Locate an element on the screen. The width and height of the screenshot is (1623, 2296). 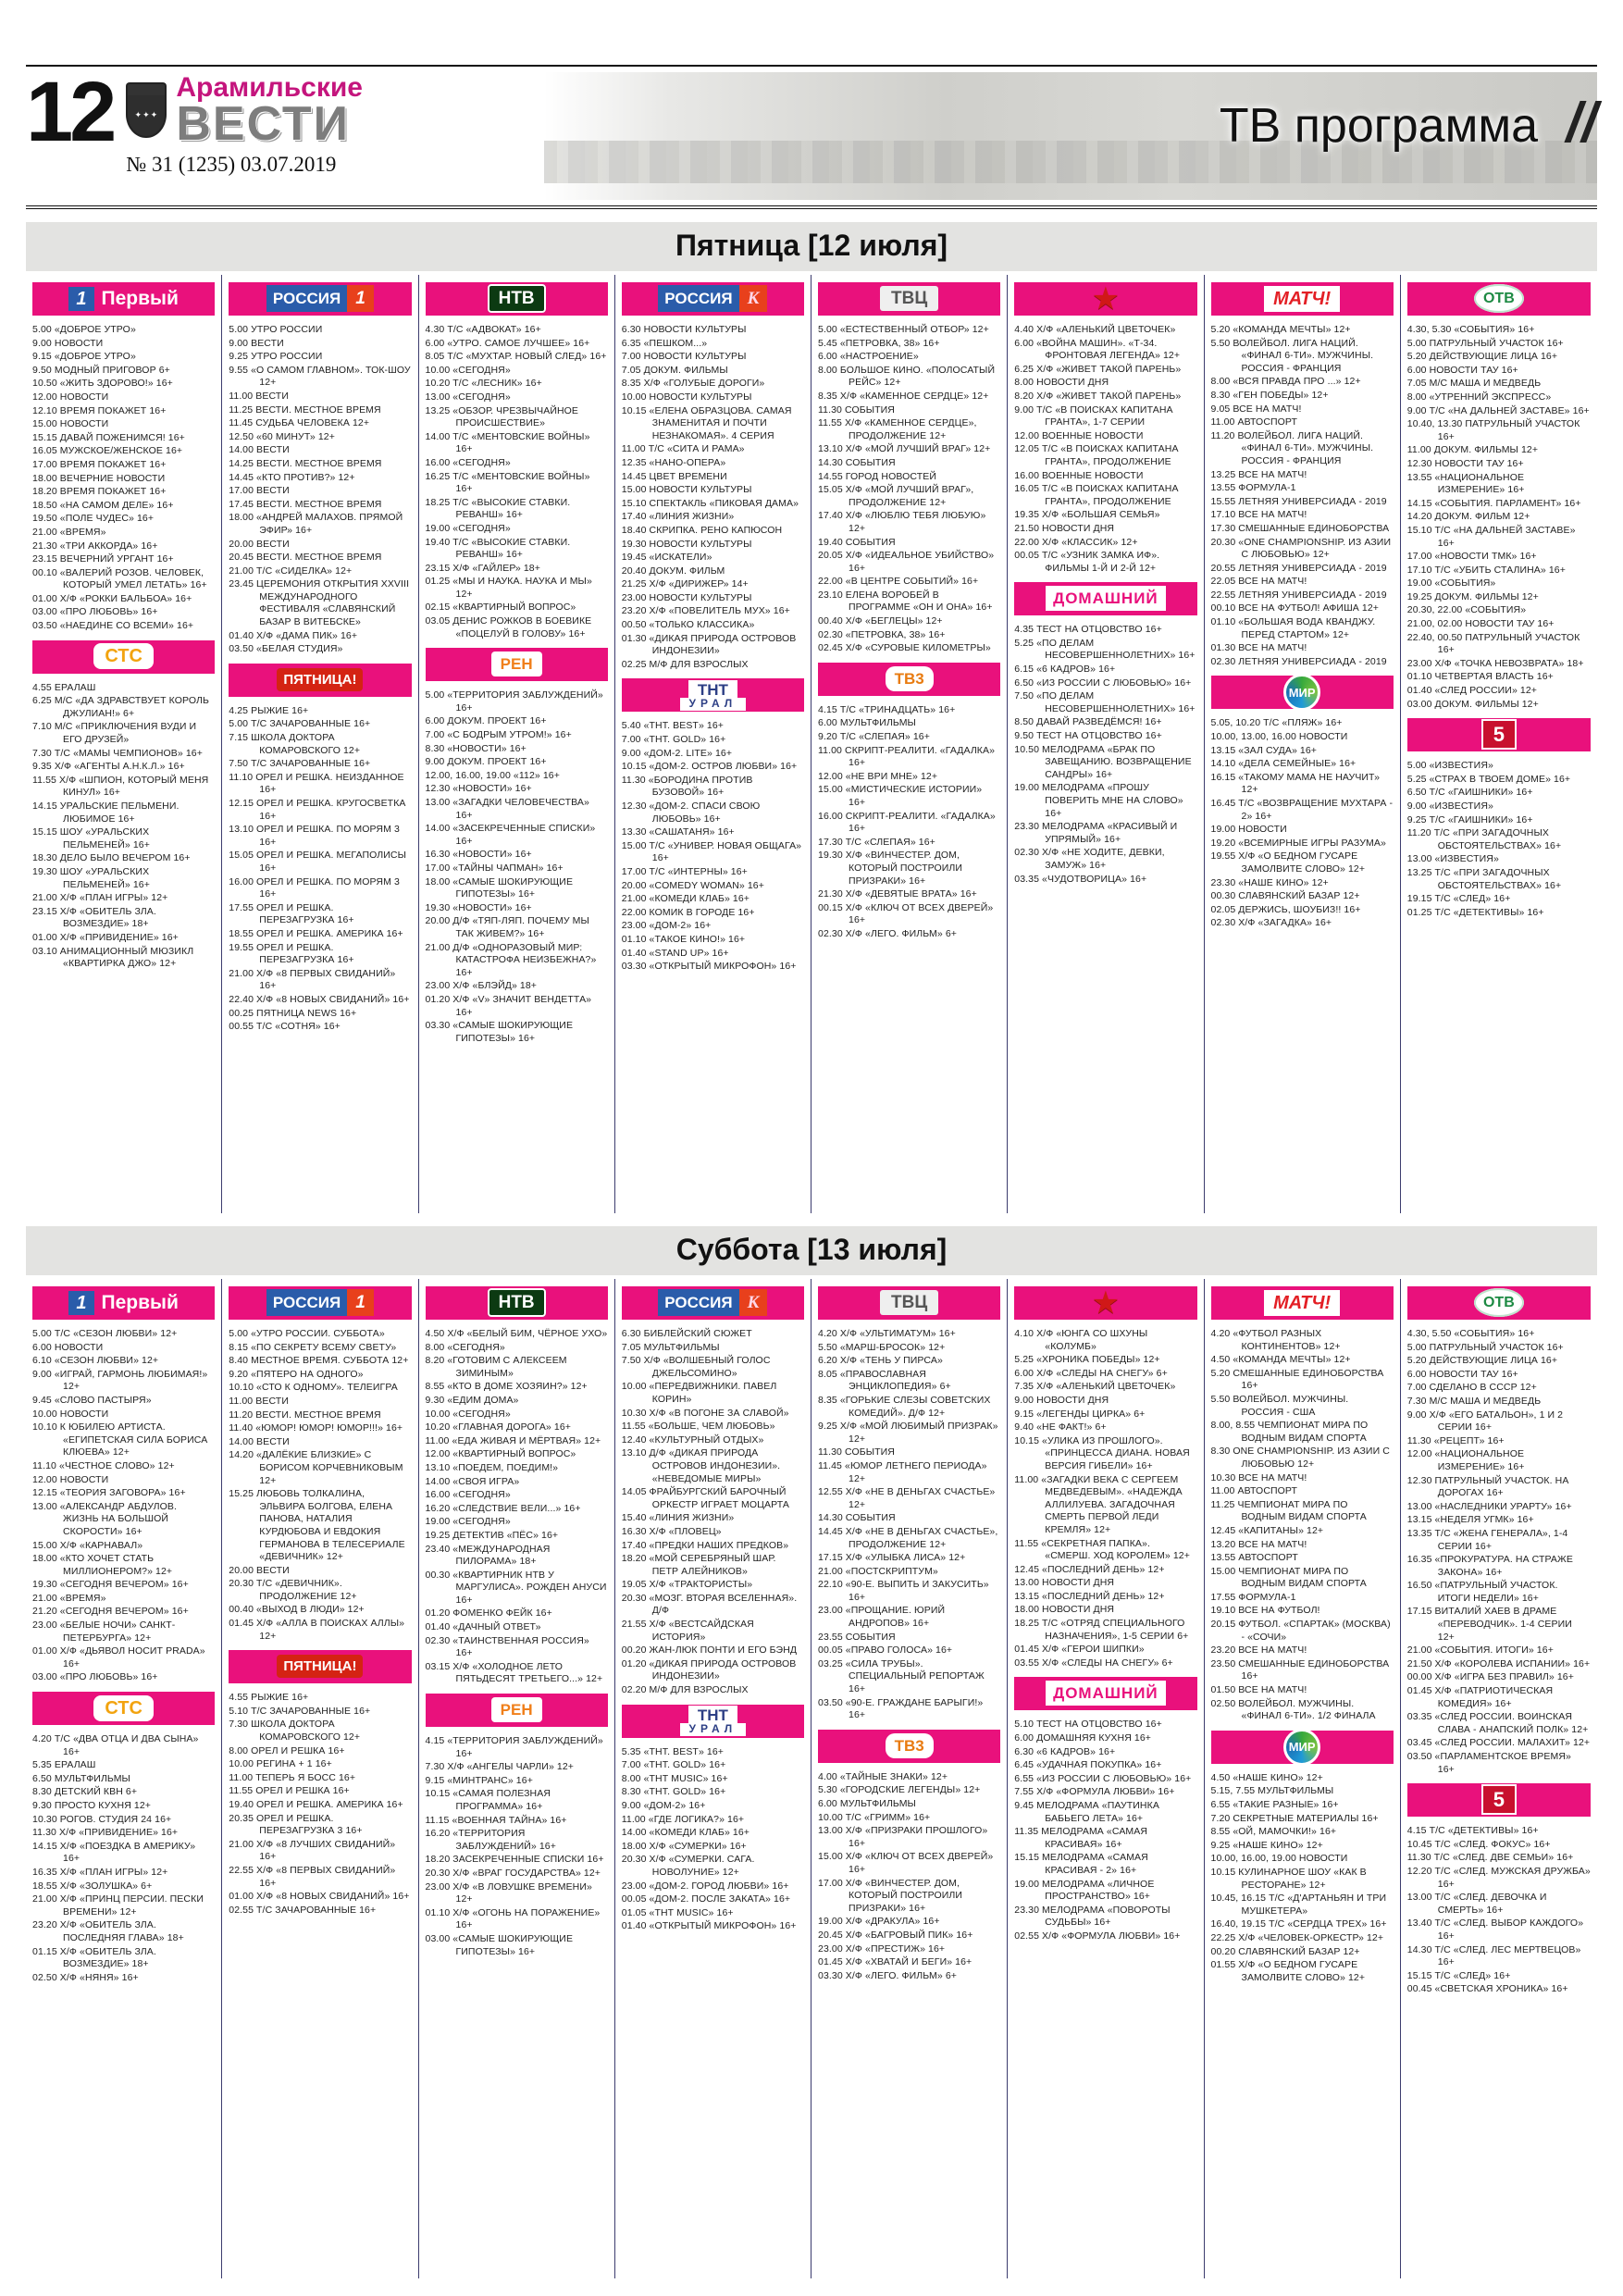
program-item: 02.30 ЛЕТНЯЯ УНИВЕРСИАДА - 2019 is located at coordinates (1298, 661).